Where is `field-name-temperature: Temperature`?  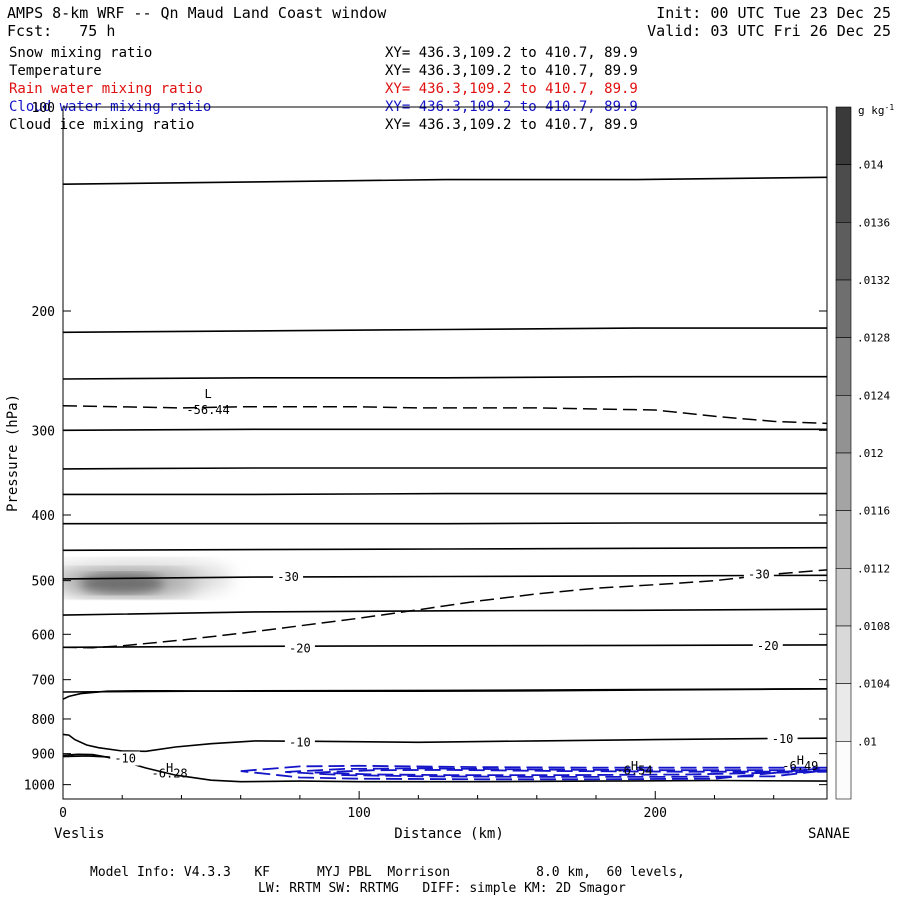
field-name-temperature: Temperature is located at coordinates (55, 71).